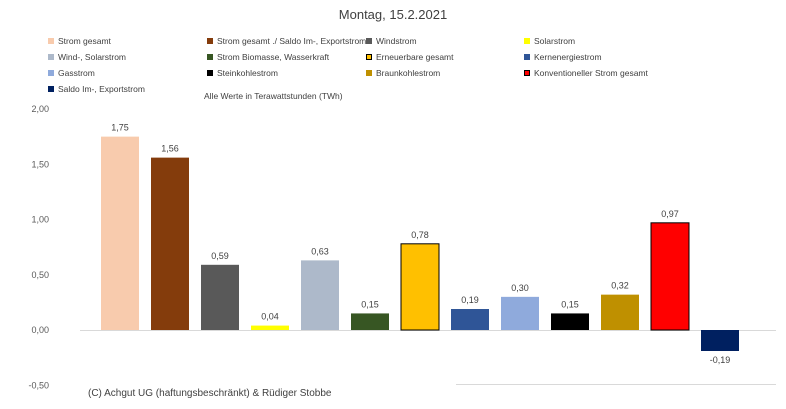  What do you see at coordinates (555, 41) in the screenshot?
I see `legend-label: Solarstrom` at bounding box center [555, 41].